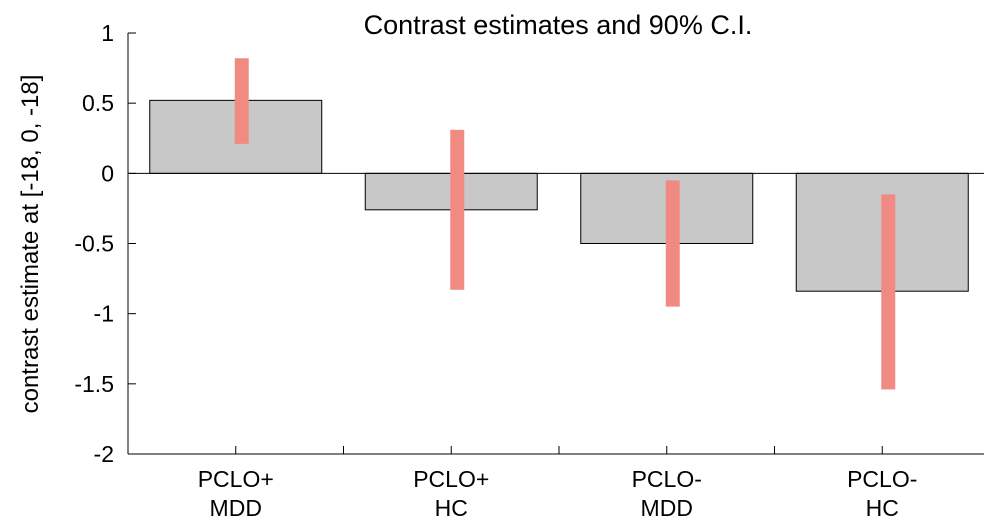 This screenshot has height=522, width=984. Describe the element at coordinates (98, 103) in the screenshot. I see `y-tick-label: 0.5` at that location.